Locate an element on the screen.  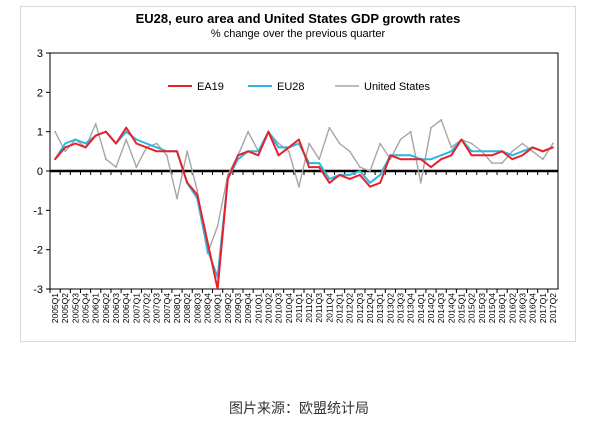
x-tick-label: 2005Q1 is located at coordinates (55, 308).